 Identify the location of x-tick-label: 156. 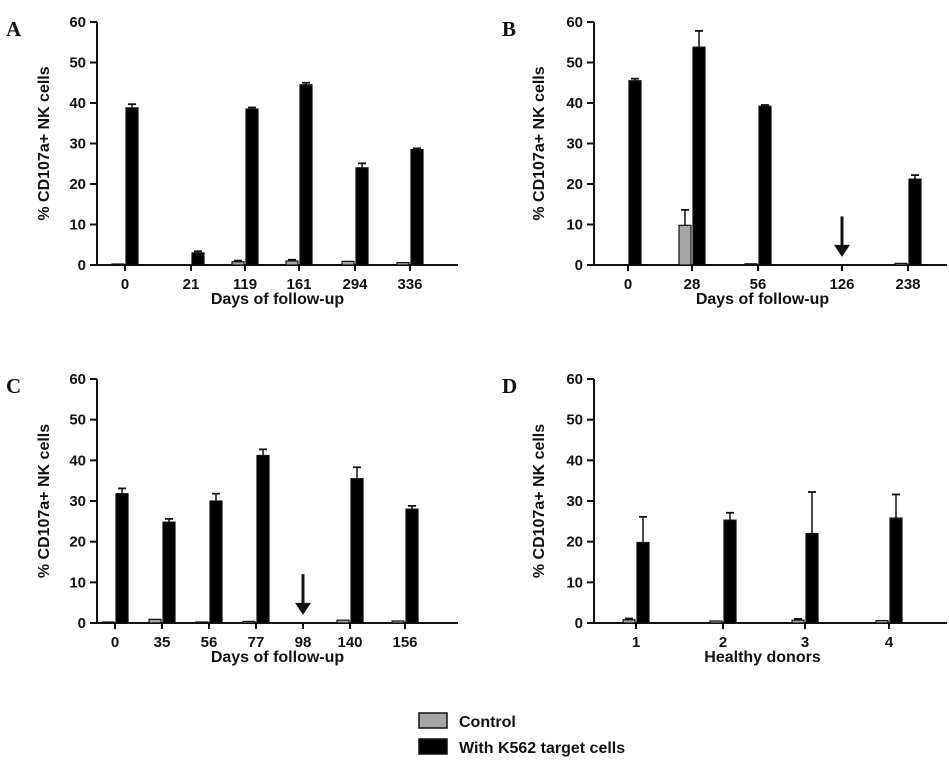
(404, 642).